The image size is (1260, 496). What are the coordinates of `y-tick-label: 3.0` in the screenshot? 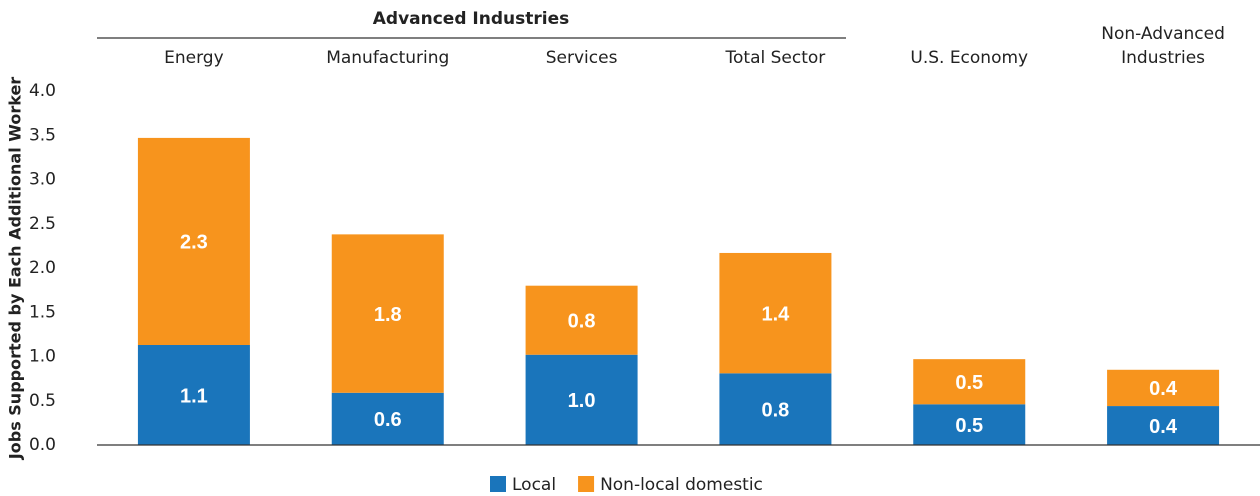 It's located at (42, 180).